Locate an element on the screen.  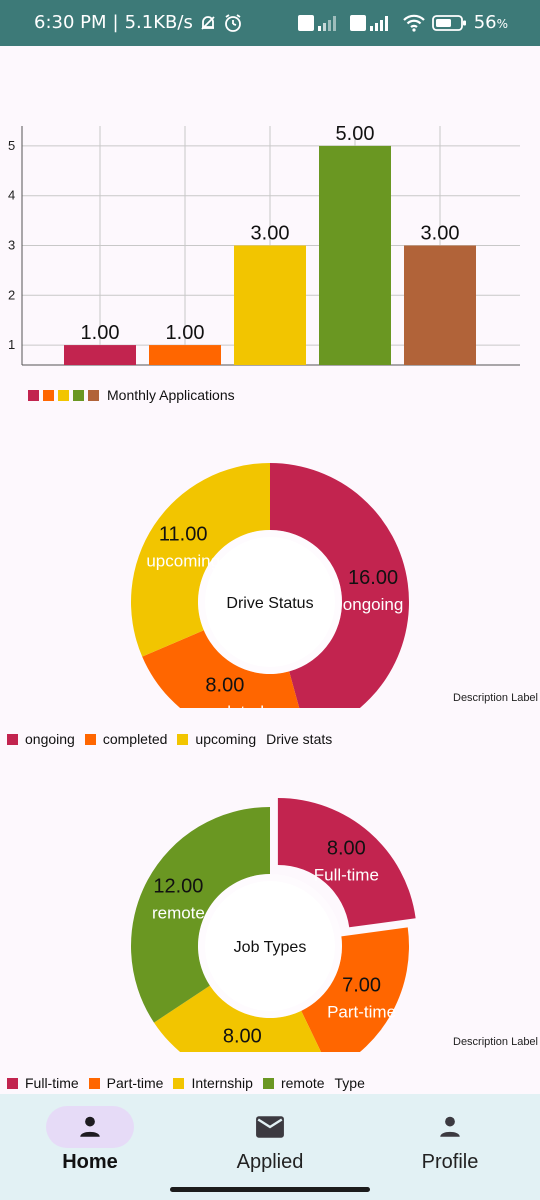
job-legend-item: Internship is located at coordinates (213, 1083).